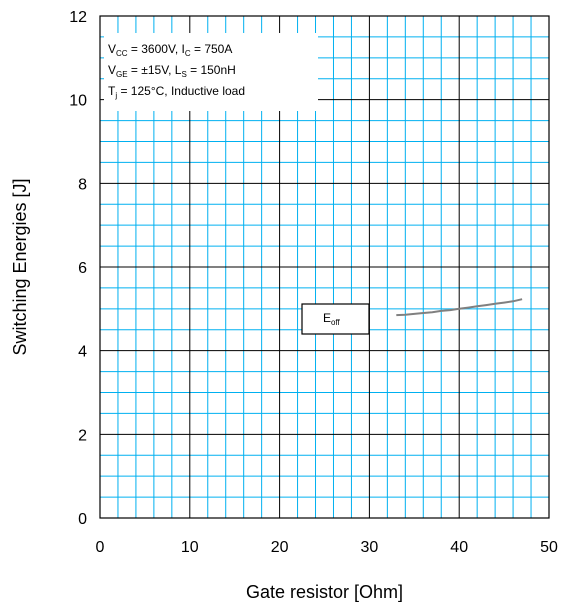 This screenshot has height=607, width=565. I want to click on y-tick-label: 8, so click(82, 184).